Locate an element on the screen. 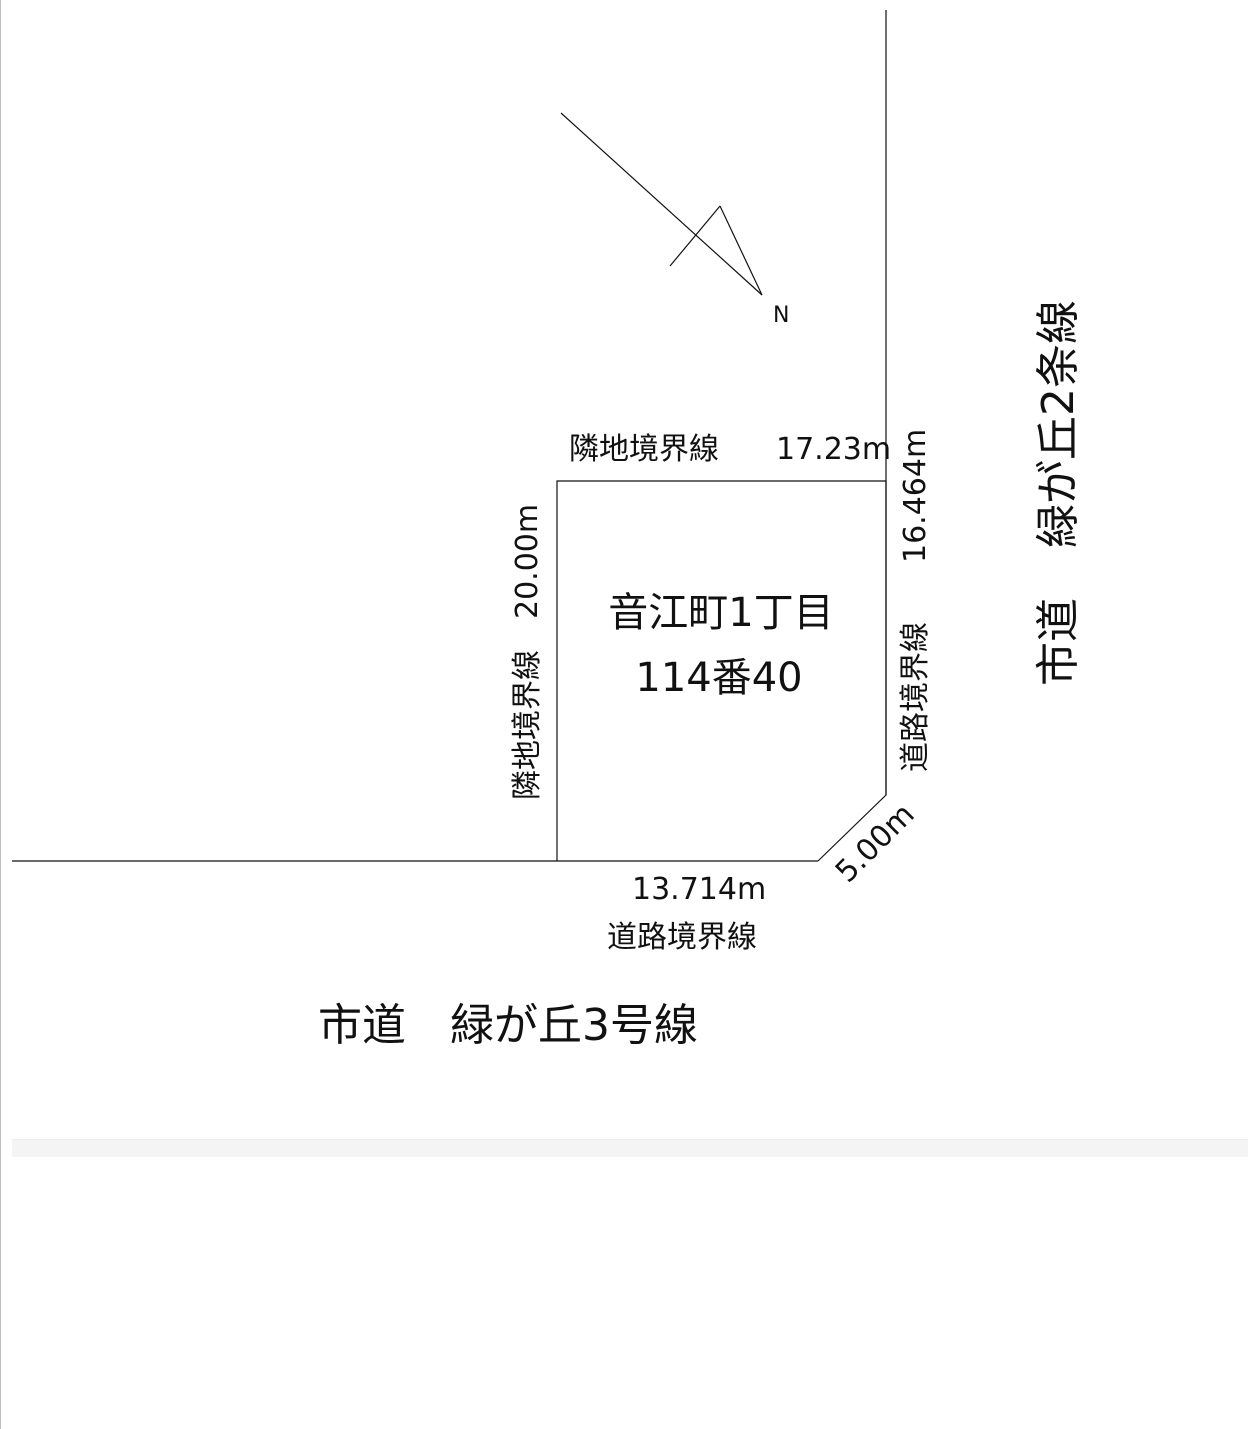  parcel-lot-number: 114番40 is located at coordinates (718, 678).